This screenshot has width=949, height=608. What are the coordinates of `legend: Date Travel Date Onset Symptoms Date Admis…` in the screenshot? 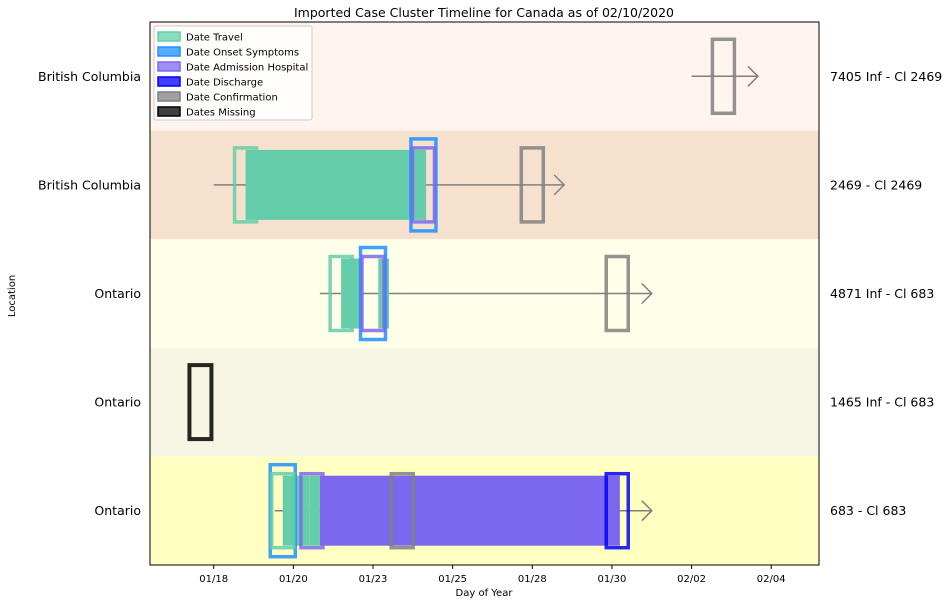 It's located at (233, 73).